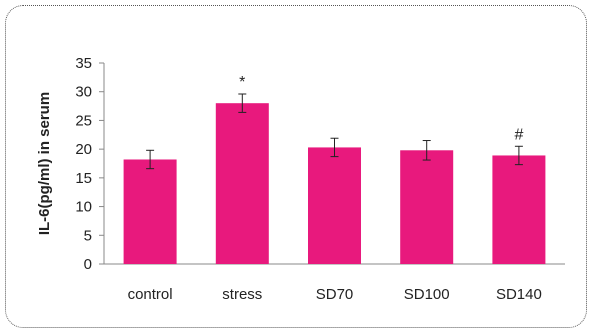  I want to click on x-tick-labels: control stress SD70 SD100 SD140, so click(335, 294).